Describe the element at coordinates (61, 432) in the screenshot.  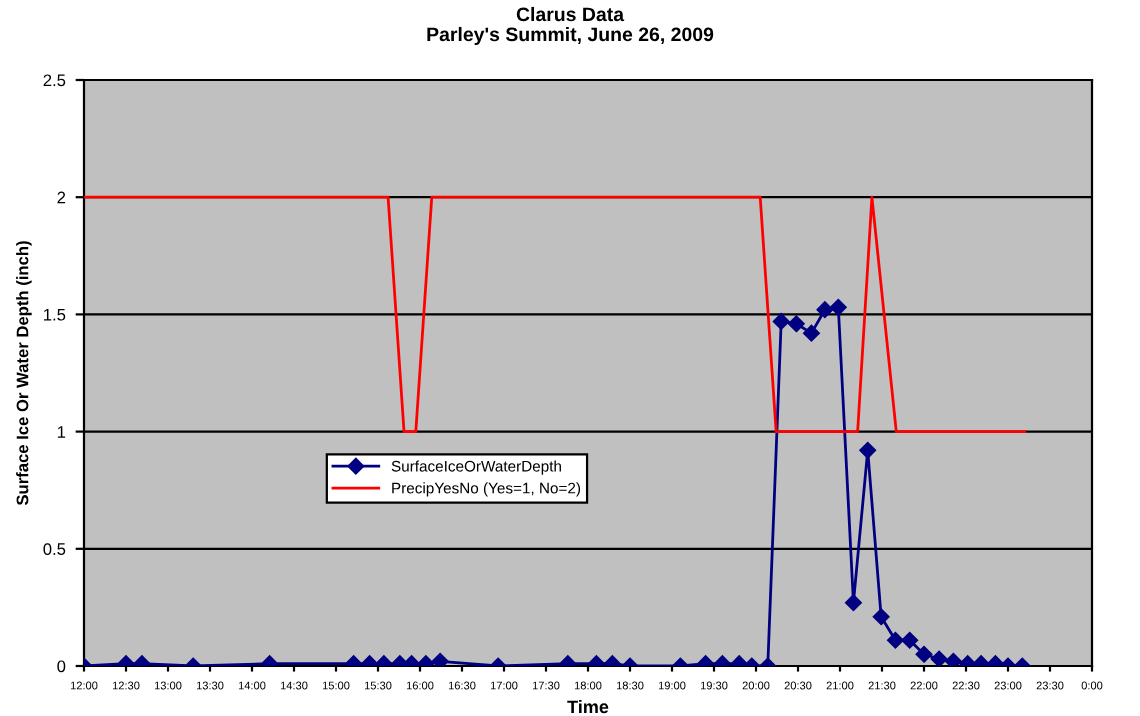
I see `y-tick-label: 1` at that location.